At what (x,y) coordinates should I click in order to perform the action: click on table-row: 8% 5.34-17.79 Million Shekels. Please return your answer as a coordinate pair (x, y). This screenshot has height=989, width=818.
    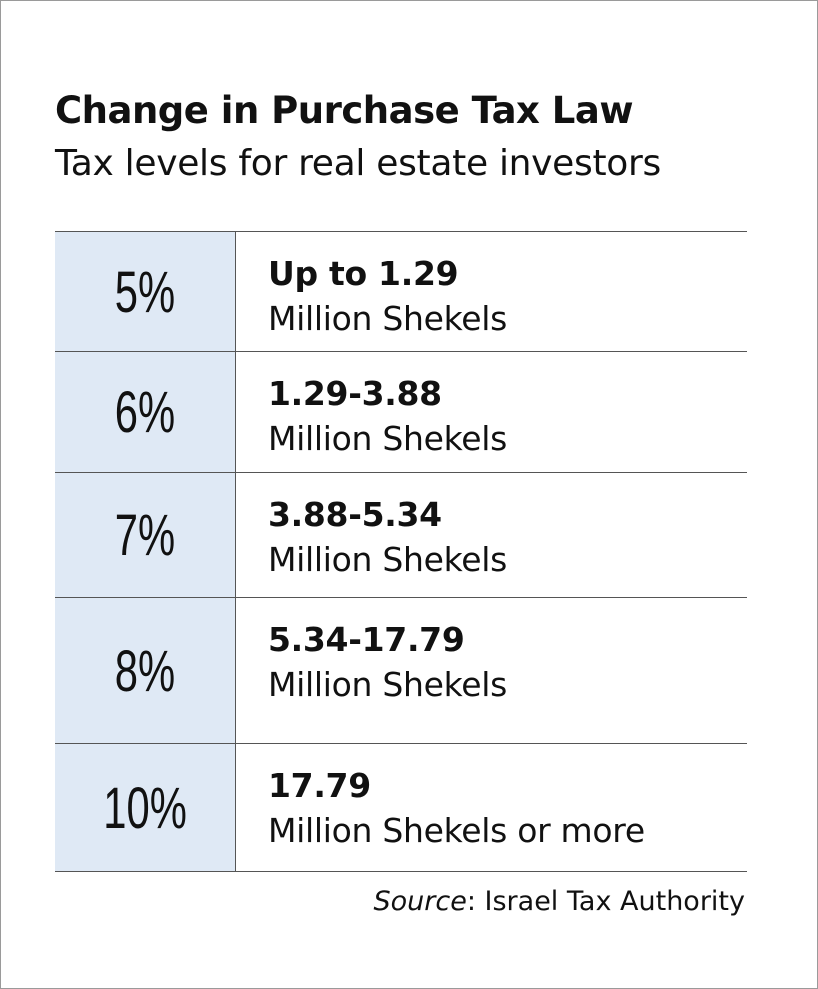
    Looking at the image, I should click on (401, 670).